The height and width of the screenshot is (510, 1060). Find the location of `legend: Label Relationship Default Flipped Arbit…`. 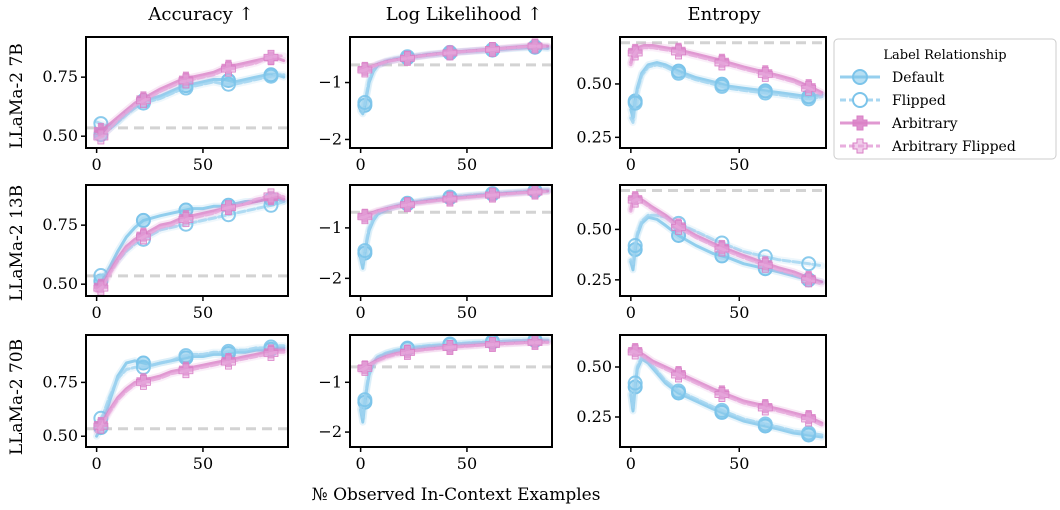

legend: Label Relationship Default Flipped Arbit… is located at coordinates (945, 99).